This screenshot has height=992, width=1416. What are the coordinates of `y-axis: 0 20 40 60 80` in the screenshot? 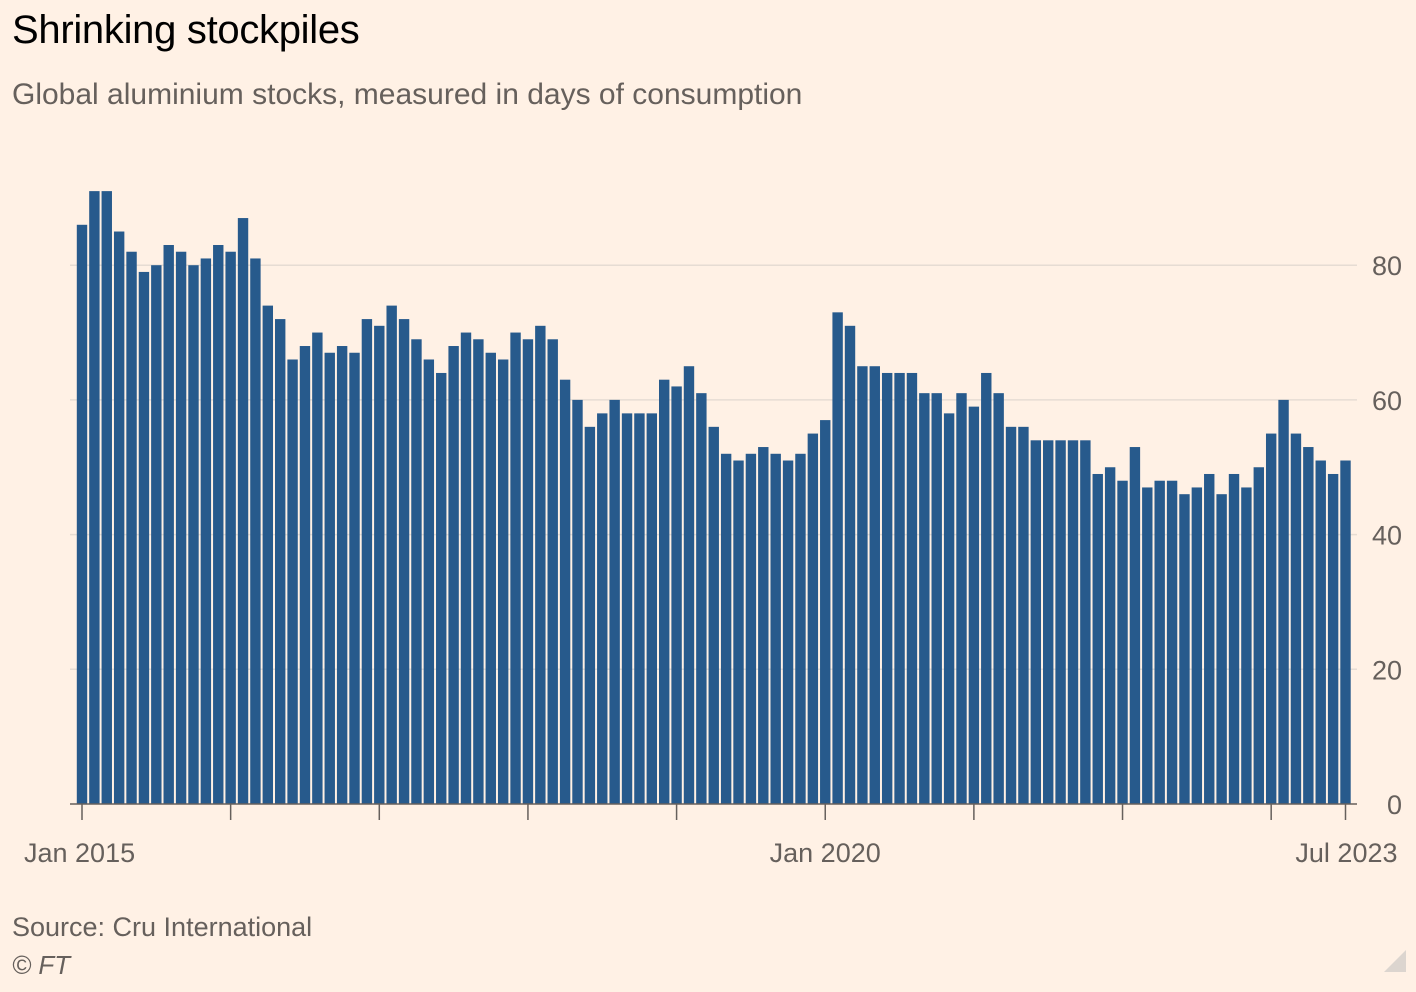 It's located at (1387, 535).